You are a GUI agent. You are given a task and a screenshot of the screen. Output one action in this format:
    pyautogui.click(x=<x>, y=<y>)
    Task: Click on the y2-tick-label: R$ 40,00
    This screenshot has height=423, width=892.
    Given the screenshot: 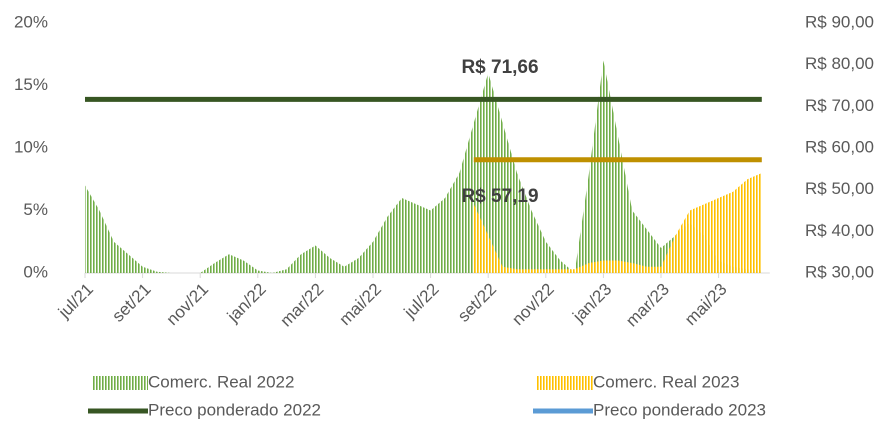 What is the action you would take?
    pyautogui.click(x=839, y=230)
    